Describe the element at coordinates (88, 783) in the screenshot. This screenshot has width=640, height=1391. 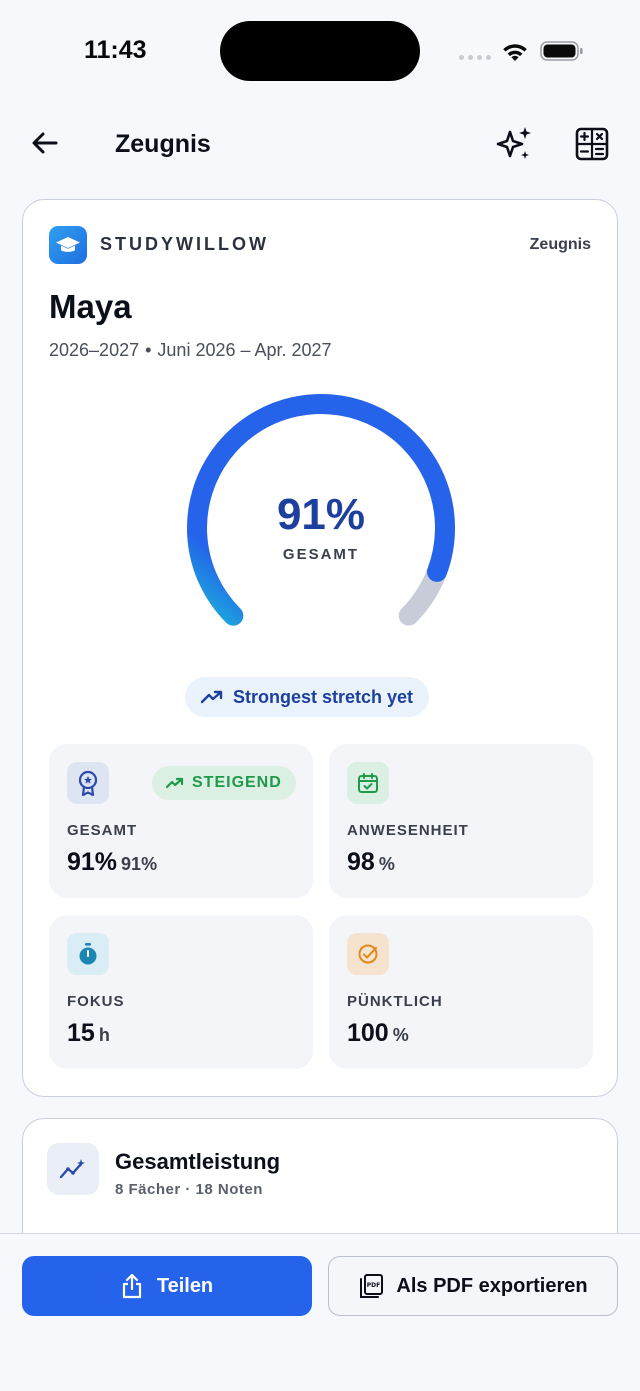
I see `award-icon` at that location.